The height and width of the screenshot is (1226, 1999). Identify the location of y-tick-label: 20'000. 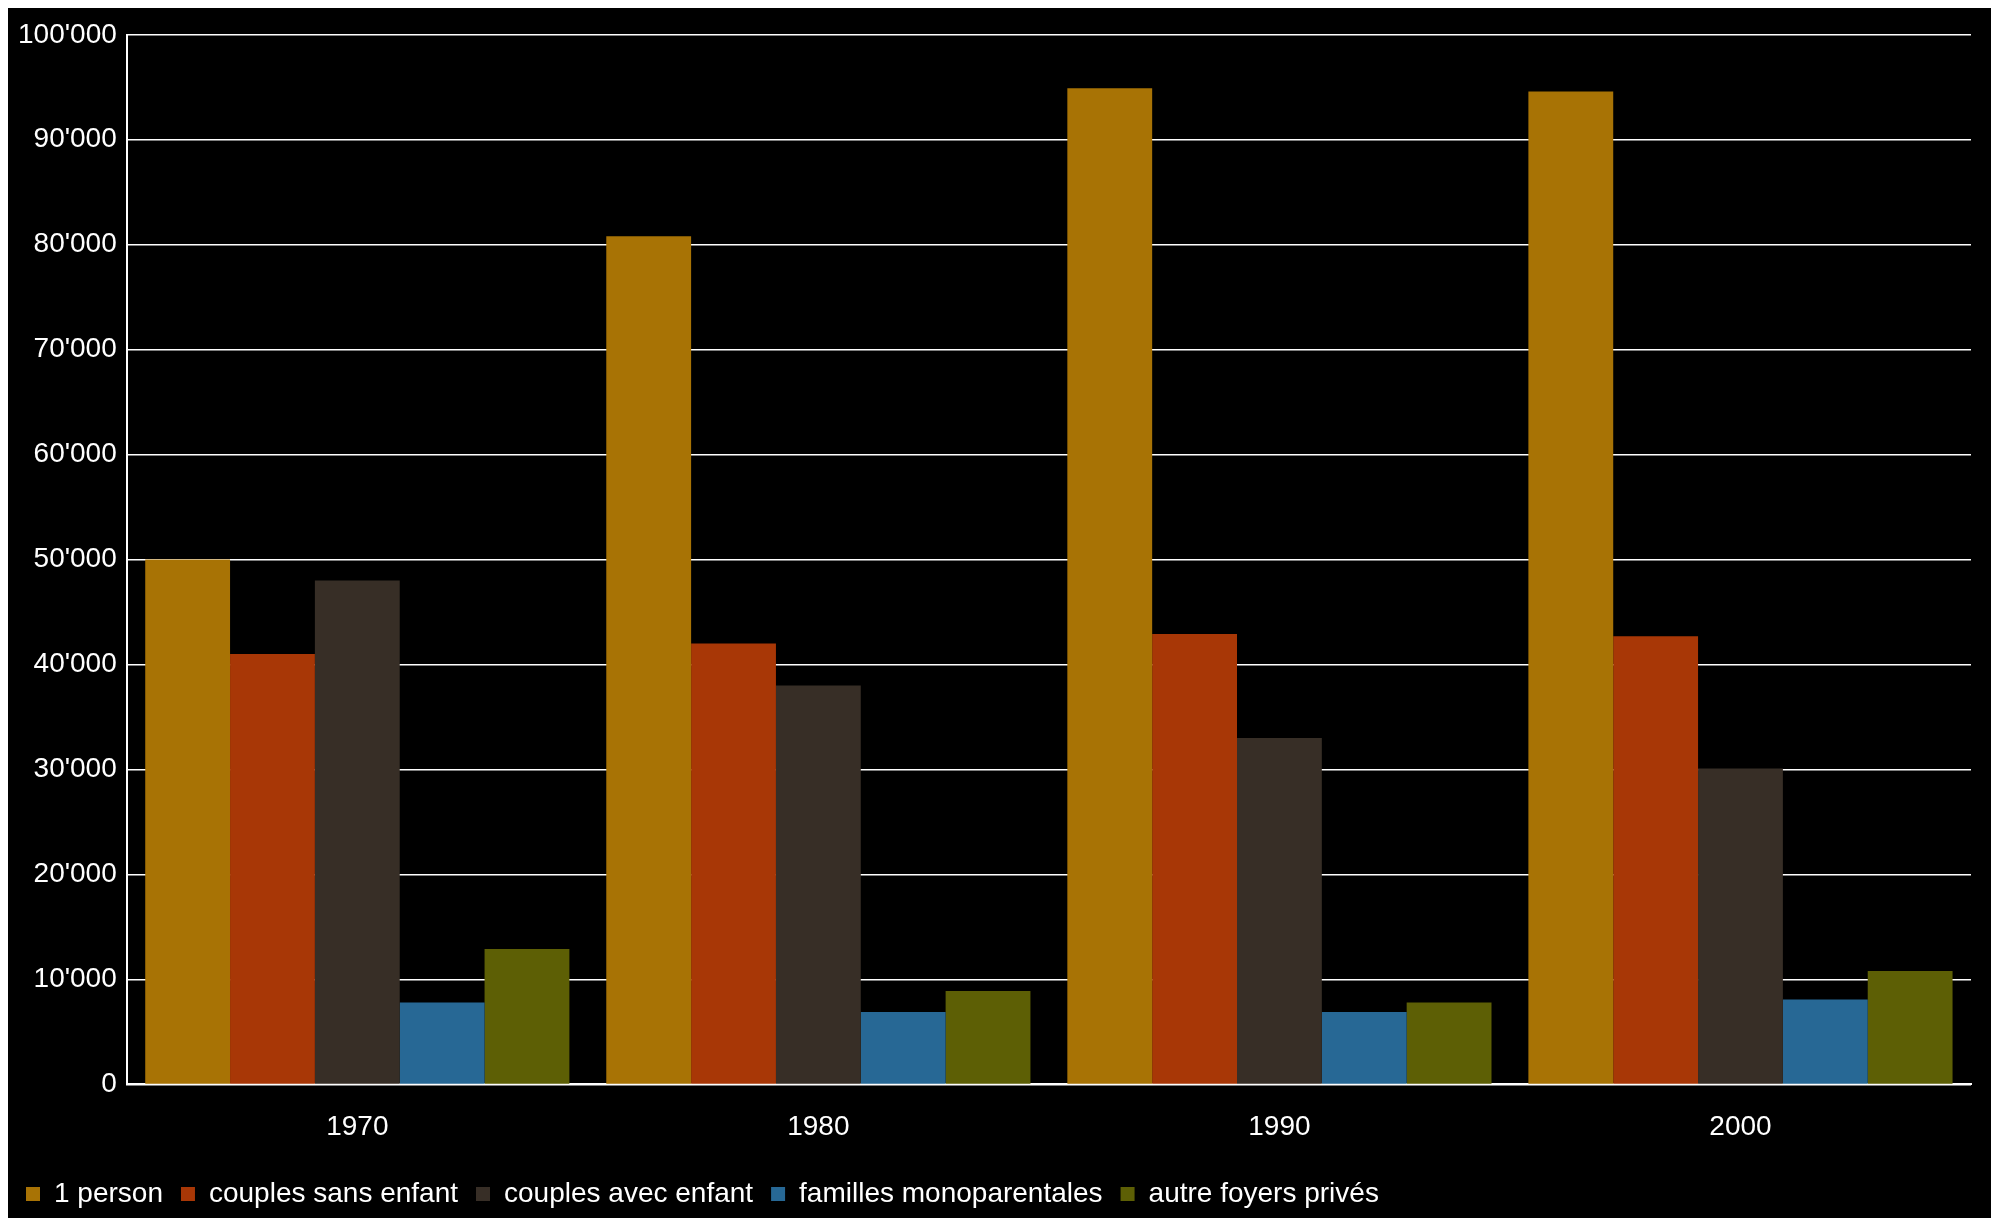
(75, 873).